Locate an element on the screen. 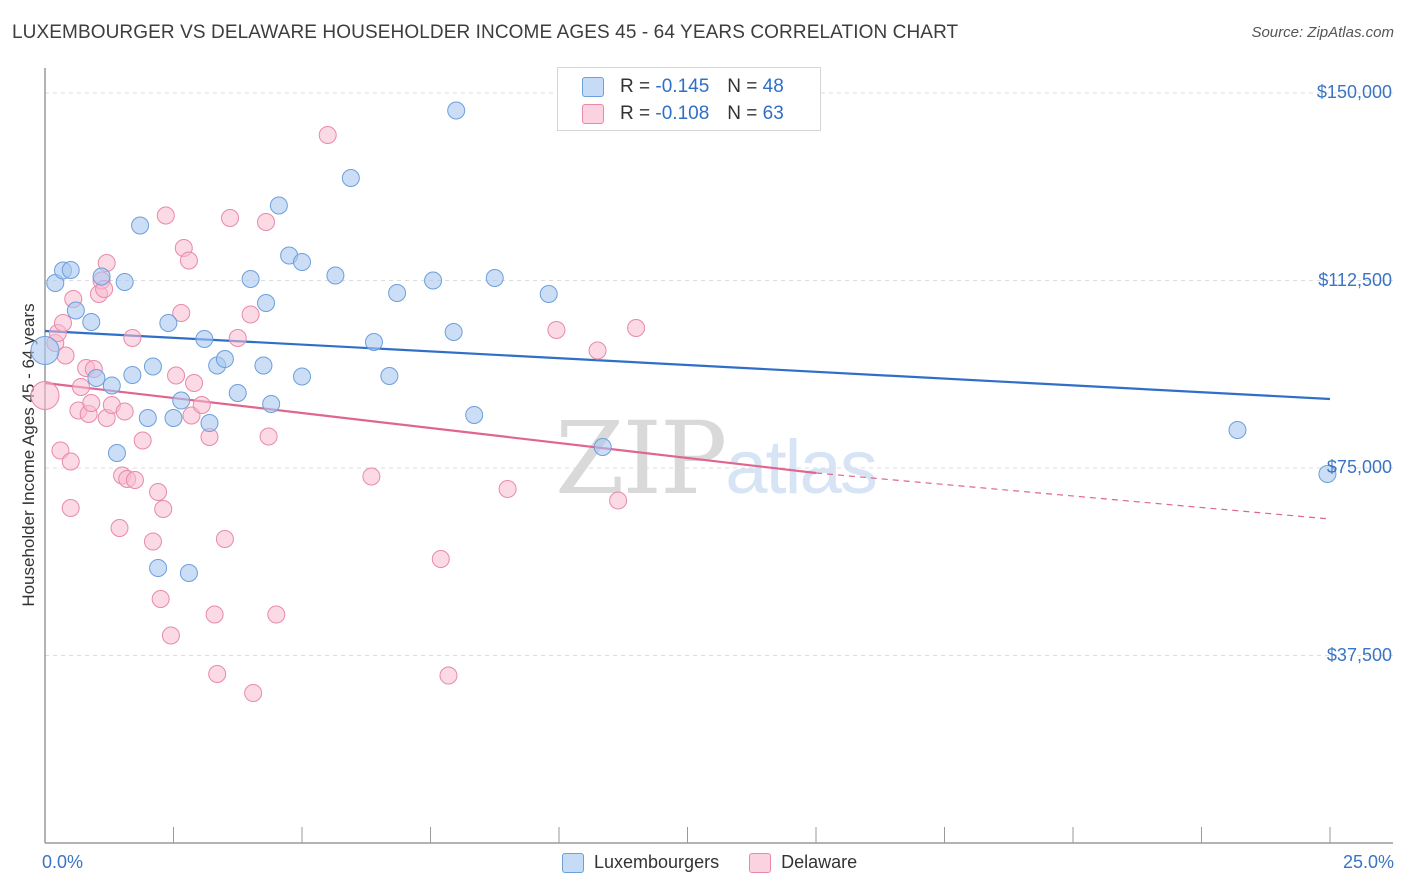  stats-legend: R = -0.145 N = 48 R = -0.108 N = 63 is located at coordinates (689, 99).